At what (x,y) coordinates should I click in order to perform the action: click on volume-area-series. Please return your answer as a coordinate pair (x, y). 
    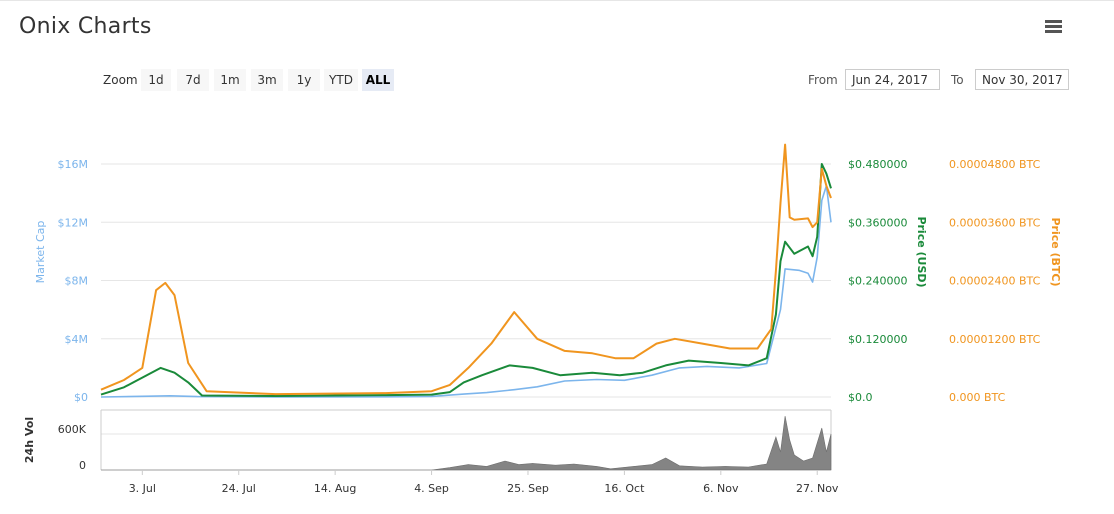
    Looking at the image, I should click on (466, 443).